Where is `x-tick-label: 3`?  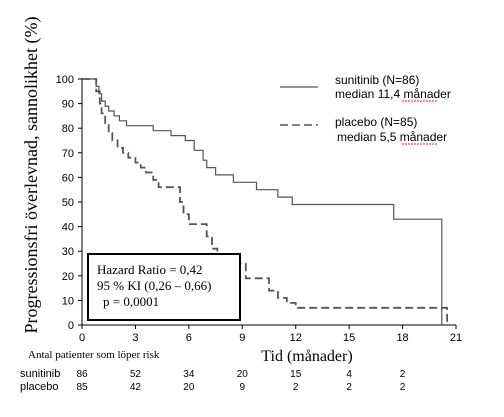 x-tick-label: 3 is located at coordinates (135, 338).